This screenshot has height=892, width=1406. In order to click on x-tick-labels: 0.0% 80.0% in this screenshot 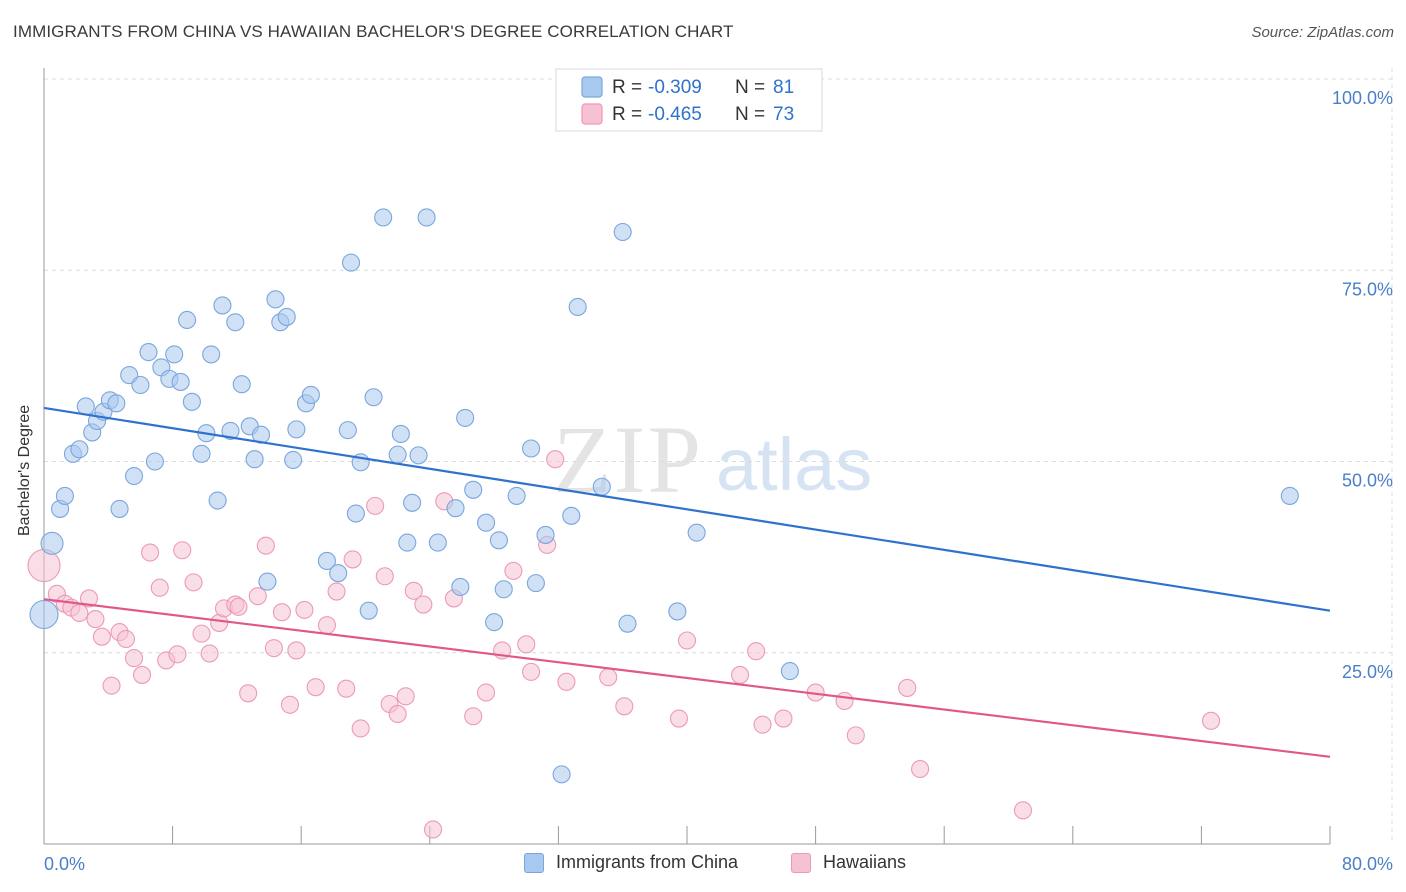, I will do `click(718, 864)`.